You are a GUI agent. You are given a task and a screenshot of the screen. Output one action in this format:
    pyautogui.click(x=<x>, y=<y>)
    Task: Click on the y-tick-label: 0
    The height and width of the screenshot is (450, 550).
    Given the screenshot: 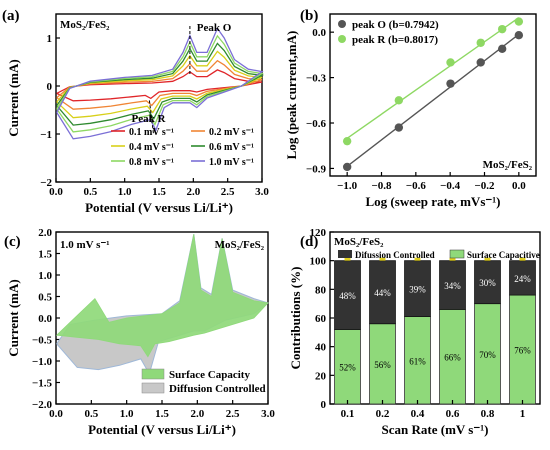 What is the action you would take?
    pyautogui.click(x=50, y=87)
    